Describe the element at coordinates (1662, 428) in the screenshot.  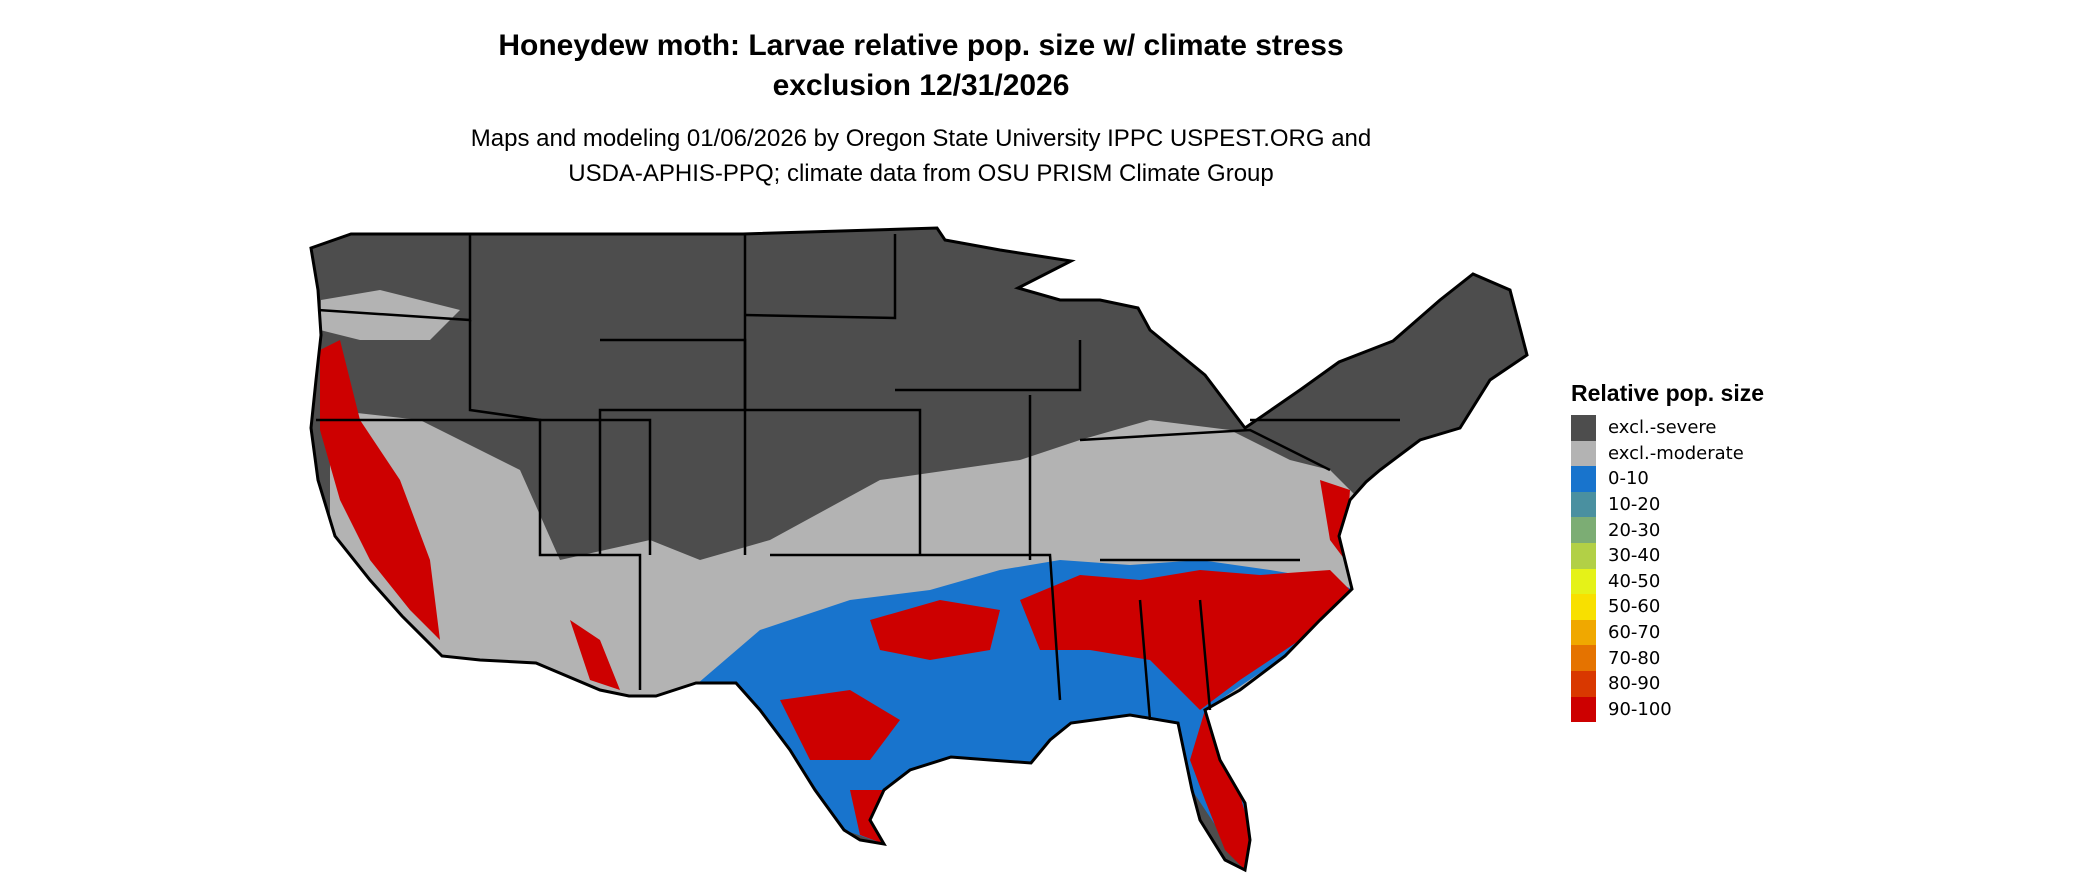
I see `legend-label: excl.-severe` at that location.